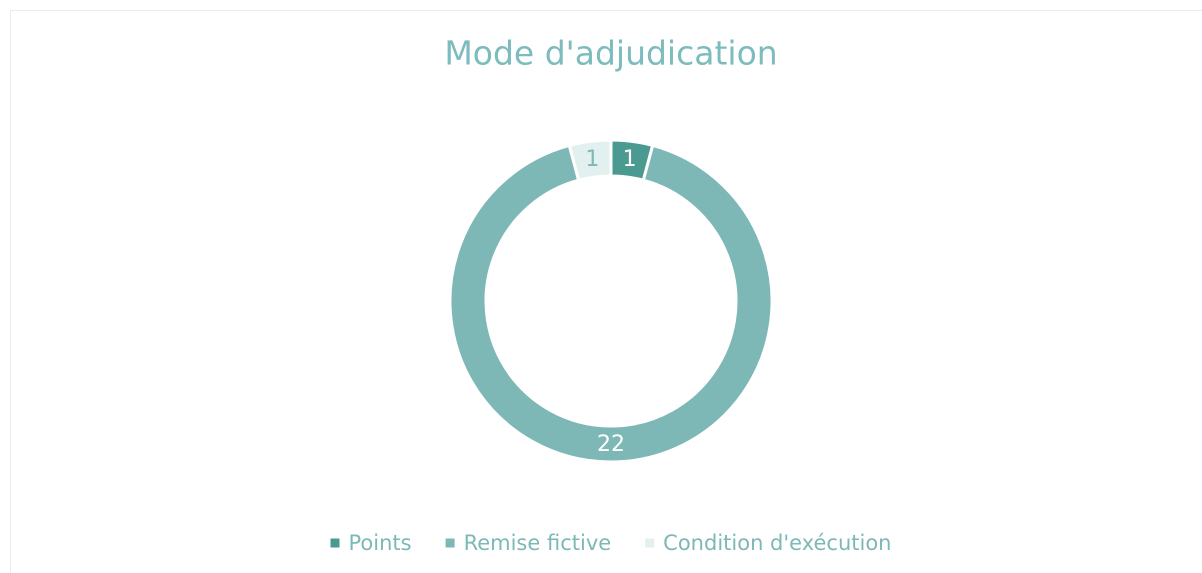 The image size is (1202, 573). I want to click on legend-label: Condition d'exécution, so click(777, 543).